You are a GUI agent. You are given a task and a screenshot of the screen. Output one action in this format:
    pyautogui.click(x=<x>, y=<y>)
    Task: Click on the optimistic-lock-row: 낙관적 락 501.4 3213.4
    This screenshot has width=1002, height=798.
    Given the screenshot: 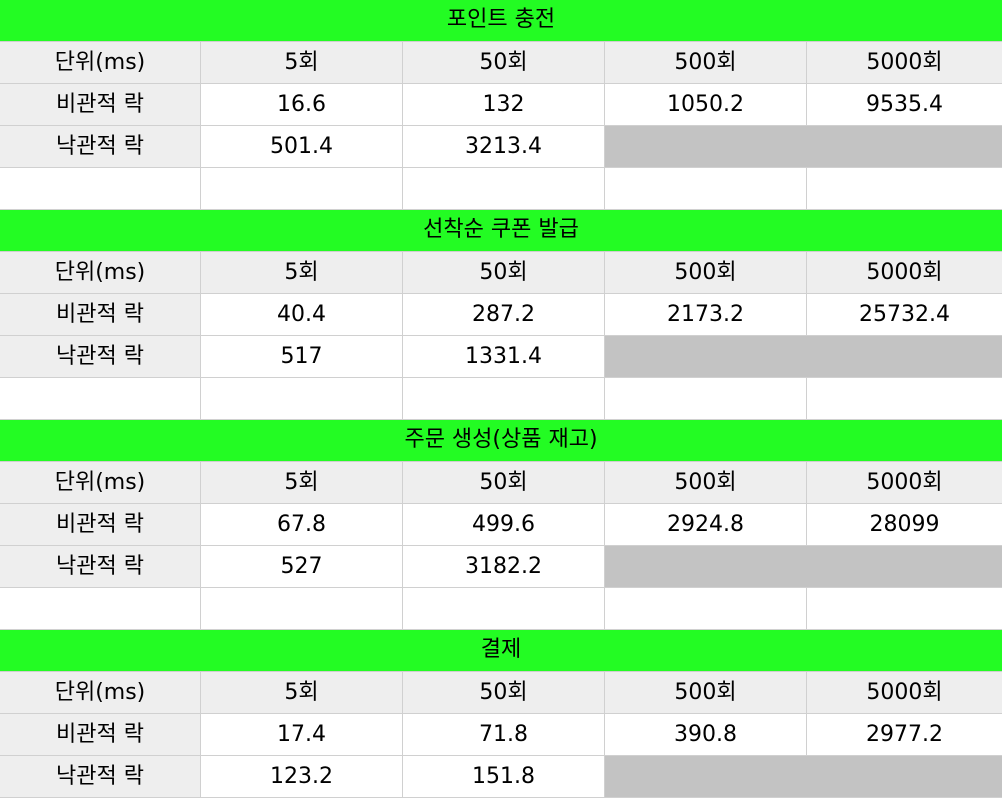 What is the action you would take?
    pyautogui.click(x=501, y=147)
    